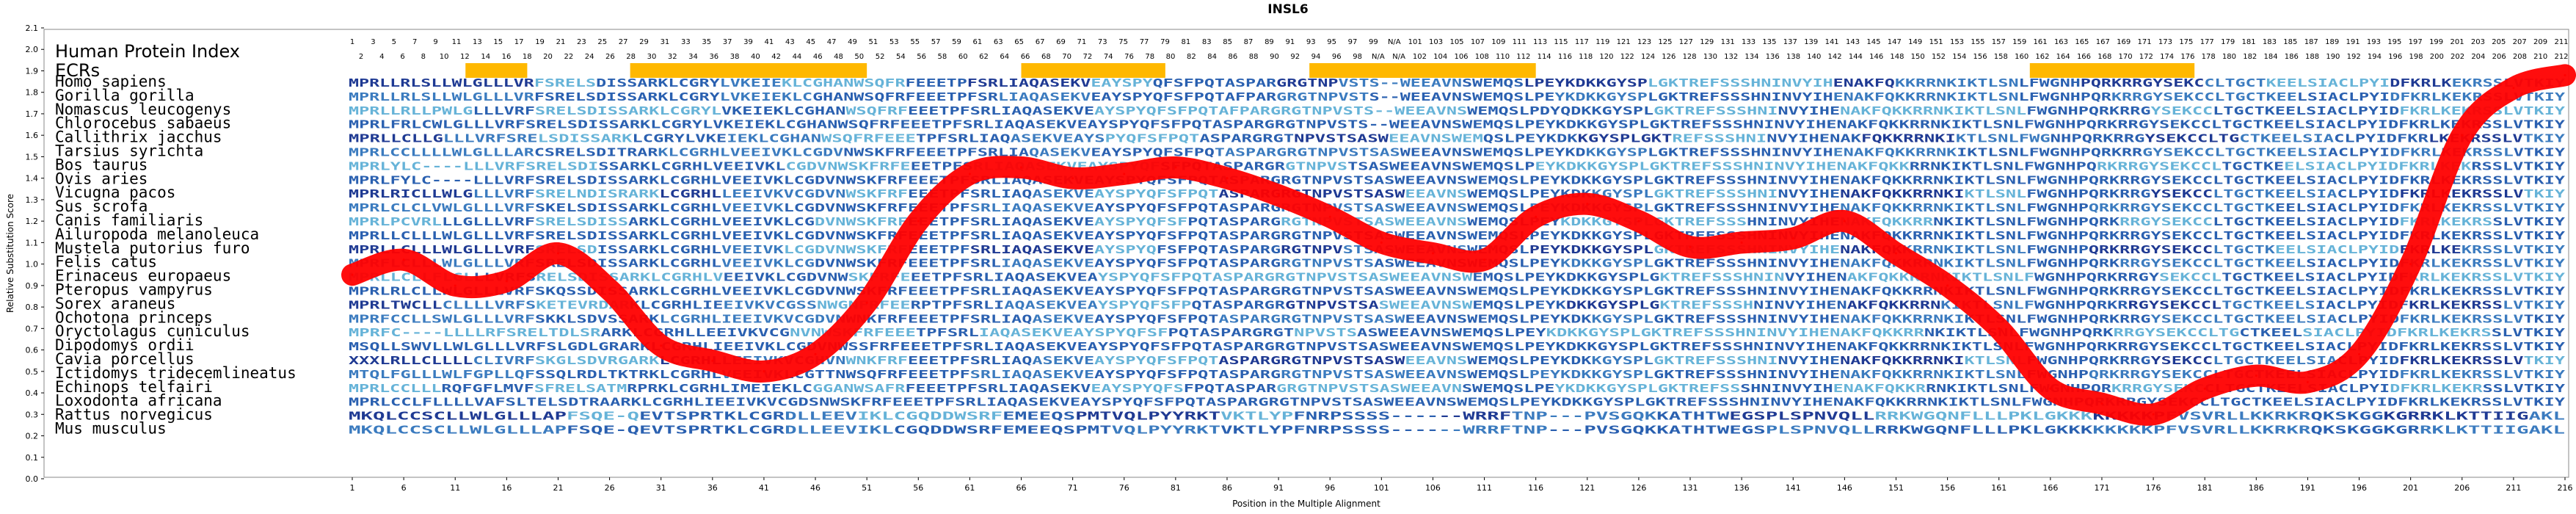  What do you see at coordinates (948, 431) in the screenshot?
I see `sequence-segment: CGQDDWSRF` at bounding box center [948, 431].